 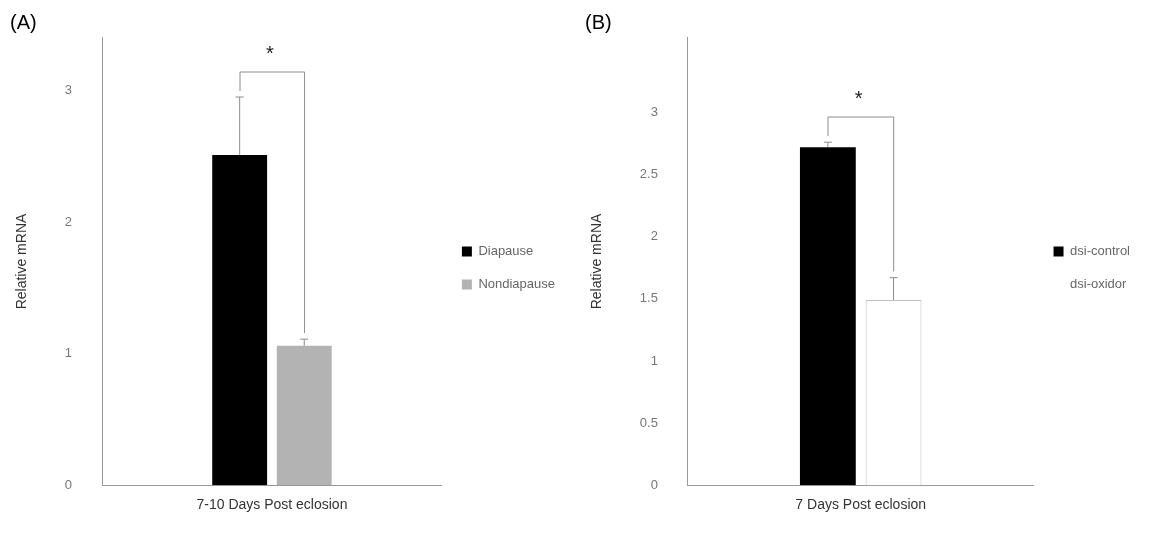 I want to click on x-tick-label: 7-10 Days Post eclosion, so click(x=272, y=504).